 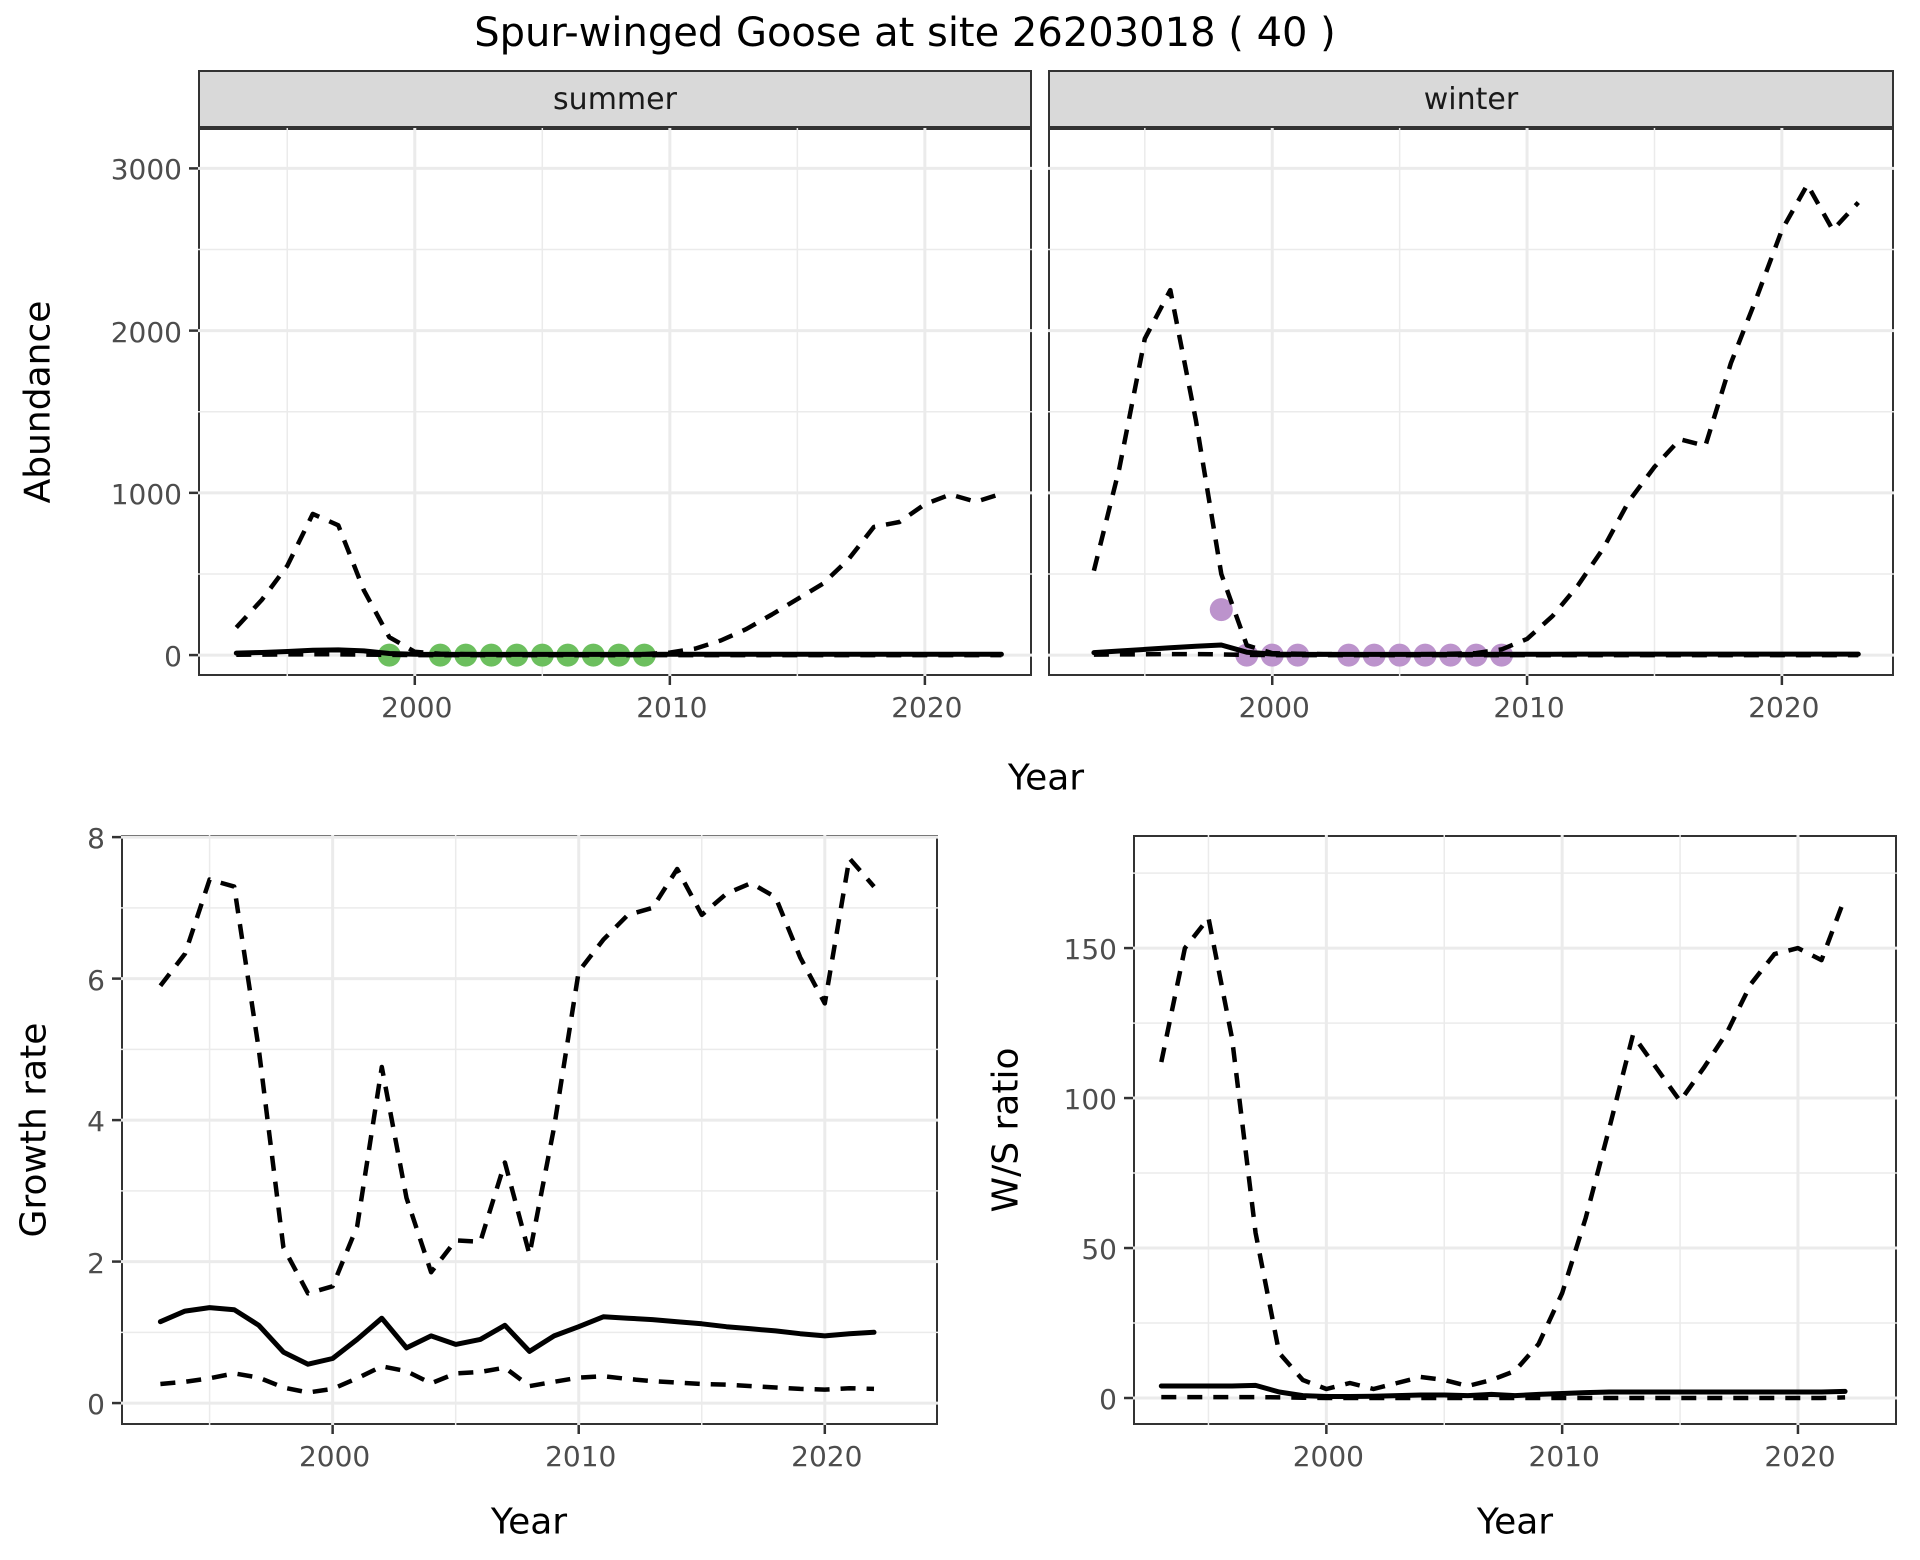 What do you see at coordinates (96, 1122) in the screenshot?
I see `y-tick-label: 4` at bounding box center [96, 1122].